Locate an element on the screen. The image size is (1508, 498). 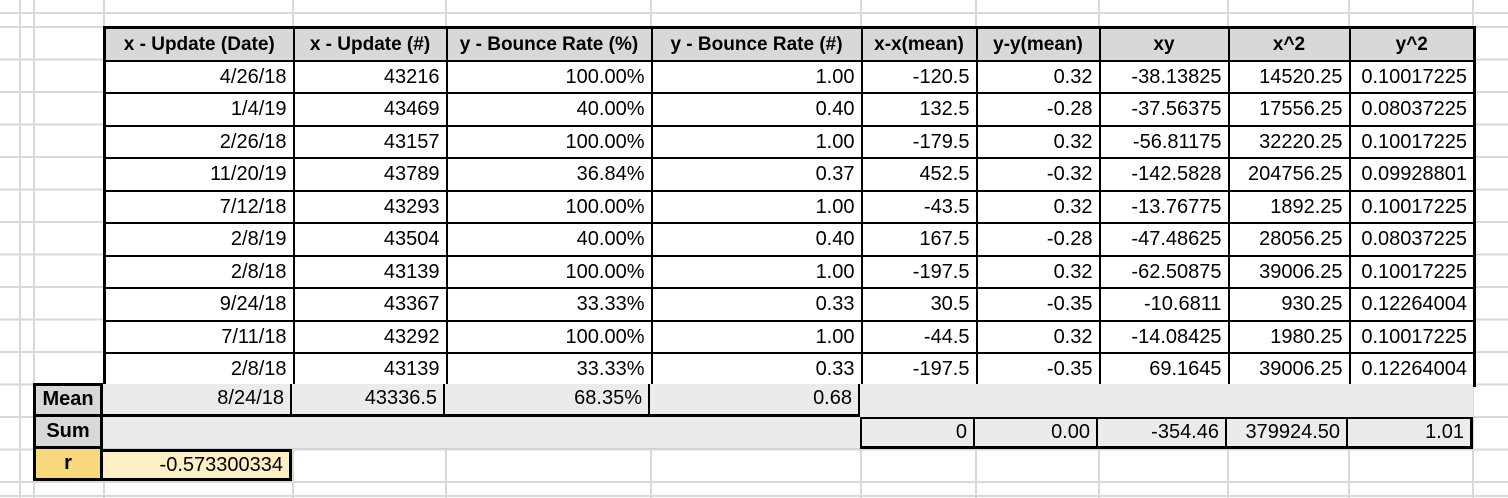
cell-x2: 32220.25 is located at coordinates (1289, 141).